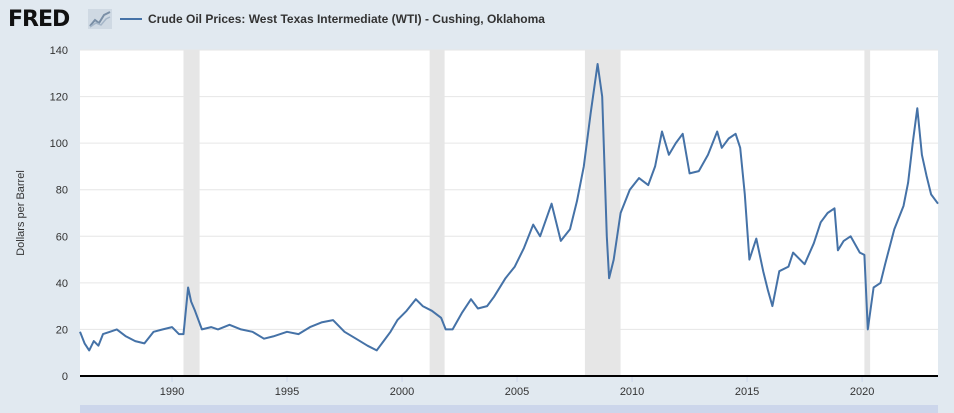 Image resolution: width=954 pixels, height=413 pixels. Describe the element at coordinates (131, 19) in the screenshot. I see `legend-swatch` at that location.